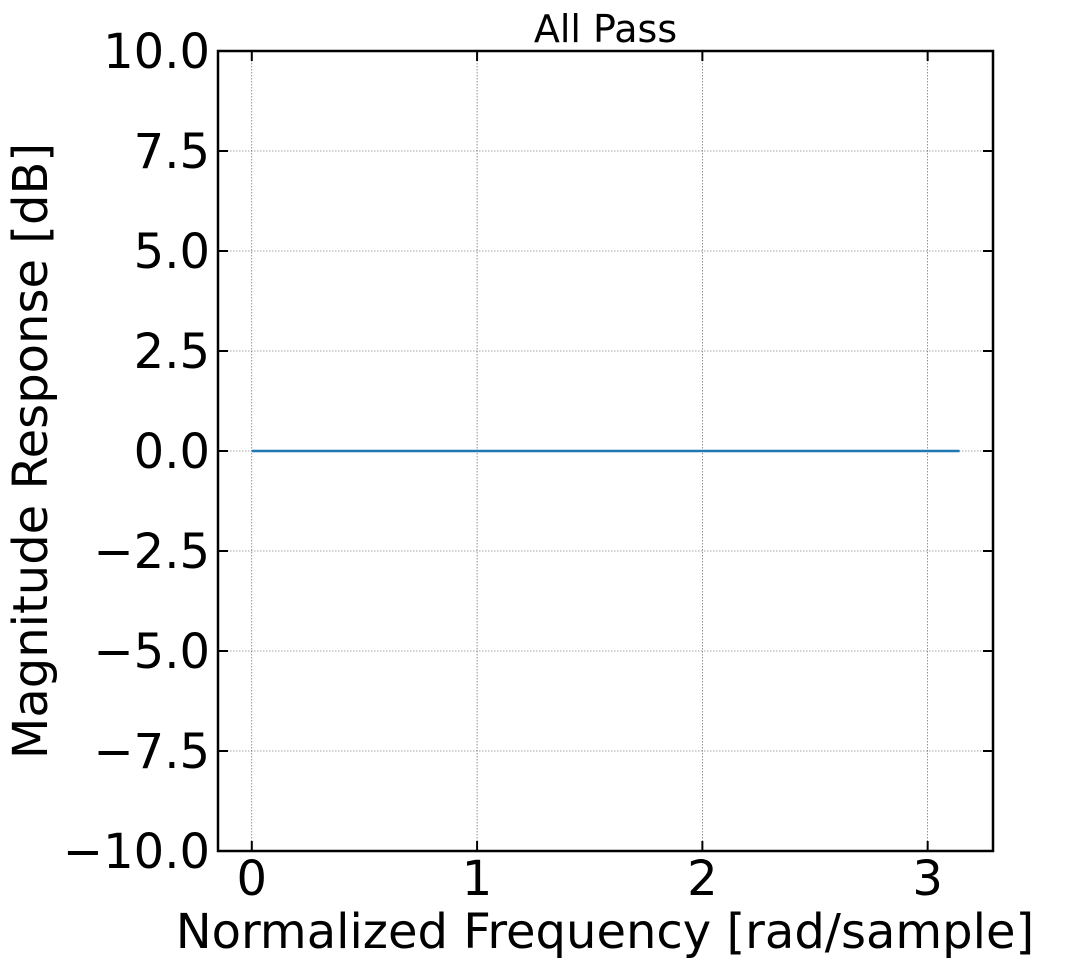 The width and height of the screenshot is (1065, 968). What do you see at coordinates (252, 879) in the screenshot?
I see `x-tick-label: 0` at bounding box center [252, 879].